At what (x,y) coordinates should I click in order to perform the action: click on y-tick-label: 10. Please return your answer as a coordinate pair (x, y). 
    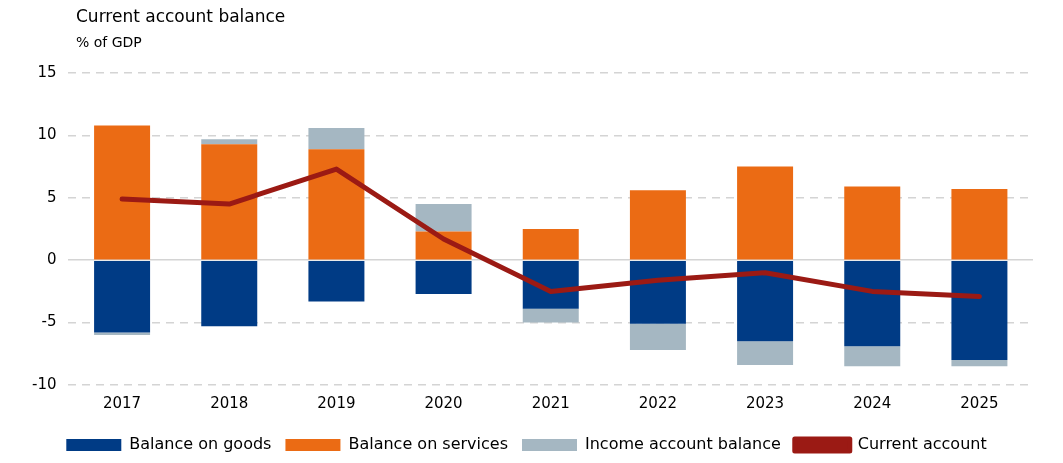
    Looking at the image, I should click on (47, 134).